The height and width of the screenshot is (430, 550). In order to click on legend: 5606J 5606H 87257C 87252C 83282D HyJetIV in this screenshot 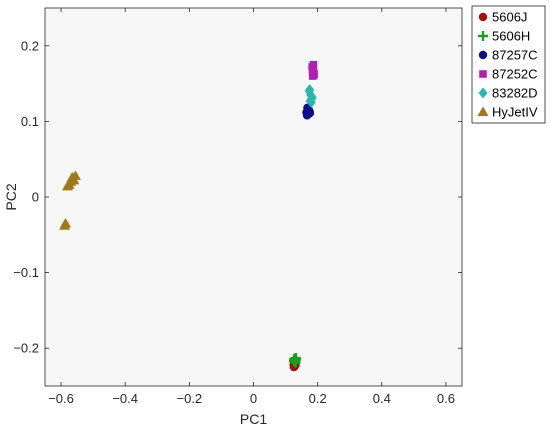, I will do `click(508, 64)`.